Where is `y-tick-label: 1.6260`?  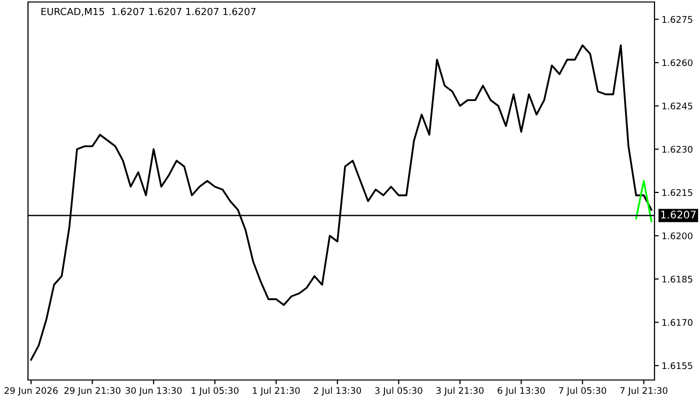
y-tick-label: 1.6260 is located at coordinates (677, 62).